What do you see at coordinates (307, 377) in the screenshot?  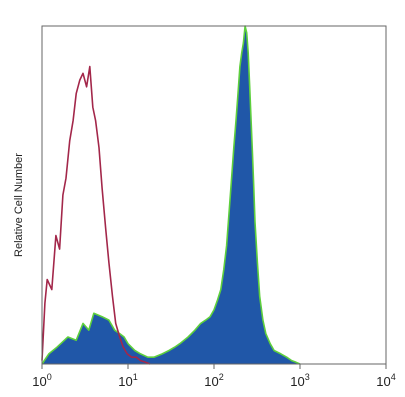 I see `x-tick-exponent: 3` at bounding box center [307, 377].